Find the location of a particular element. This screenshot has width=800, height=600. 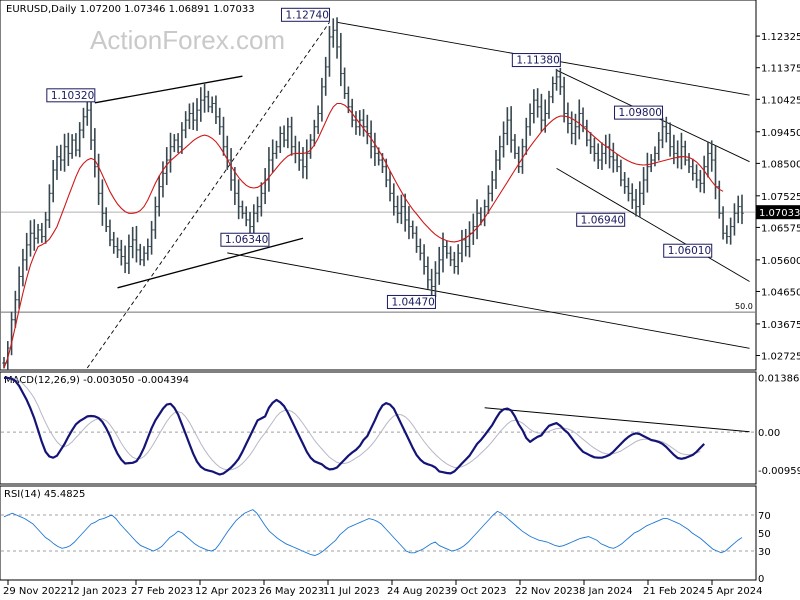

price-annotation-label: 1.11380 is located at coordinates (537, 61).